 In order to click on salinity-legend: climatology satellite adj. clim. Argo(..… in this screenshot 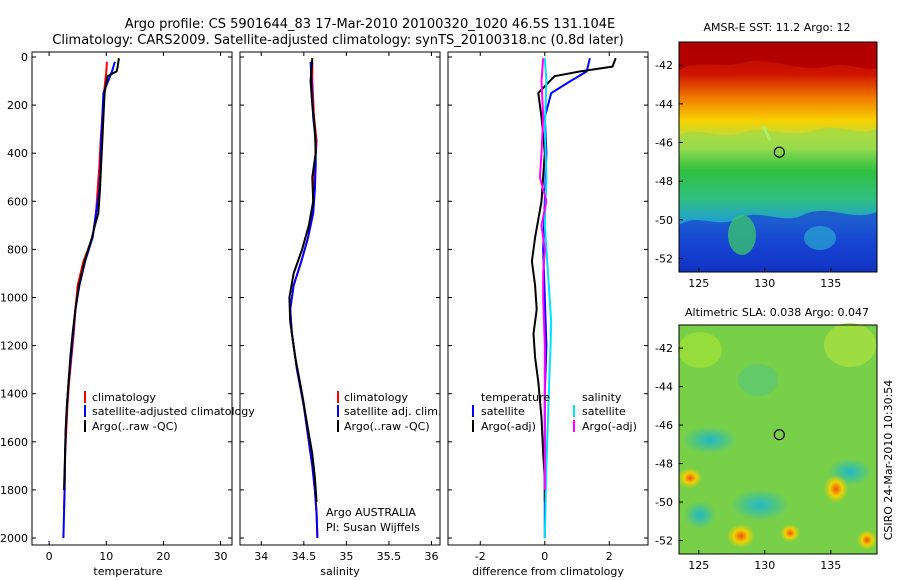, I will do `click(389, 412)`.